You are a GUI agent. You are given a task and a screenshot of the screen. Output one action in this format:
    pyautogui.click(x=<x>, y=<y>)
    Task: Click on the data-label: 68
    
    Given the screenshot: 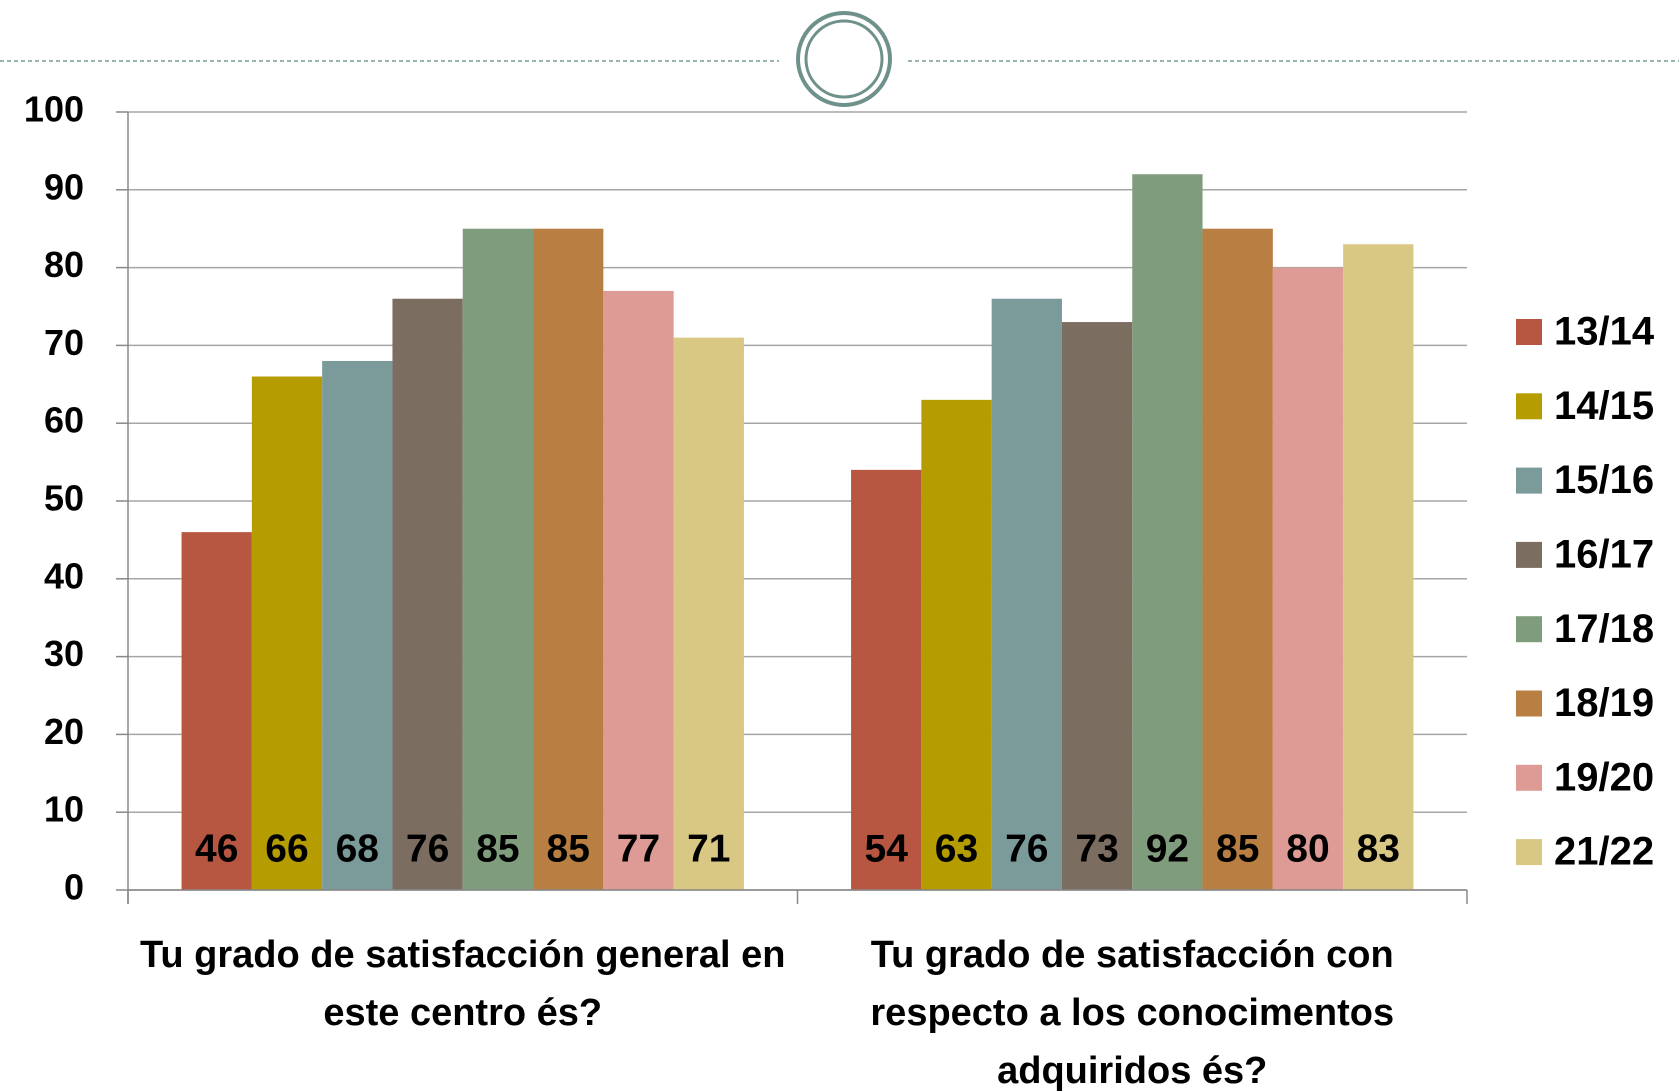 What is the action you would take?
    pyautogui.click(x=357, y=848)
    